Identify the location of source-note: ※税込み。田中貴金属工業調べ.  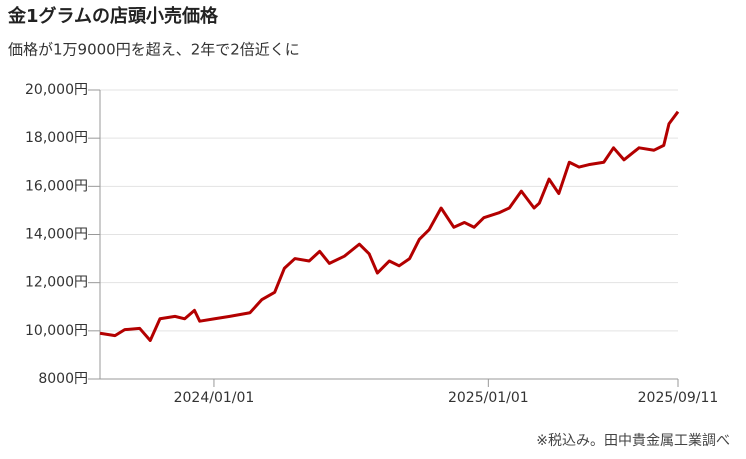
(633, 441).